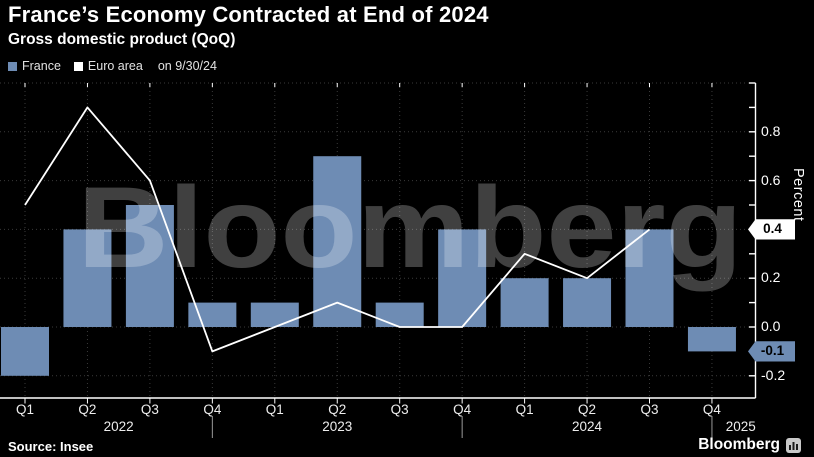 This screenshot has height=457, width=814. I want to click on legend-label-euro-area: Euro area, so click(115, 66).